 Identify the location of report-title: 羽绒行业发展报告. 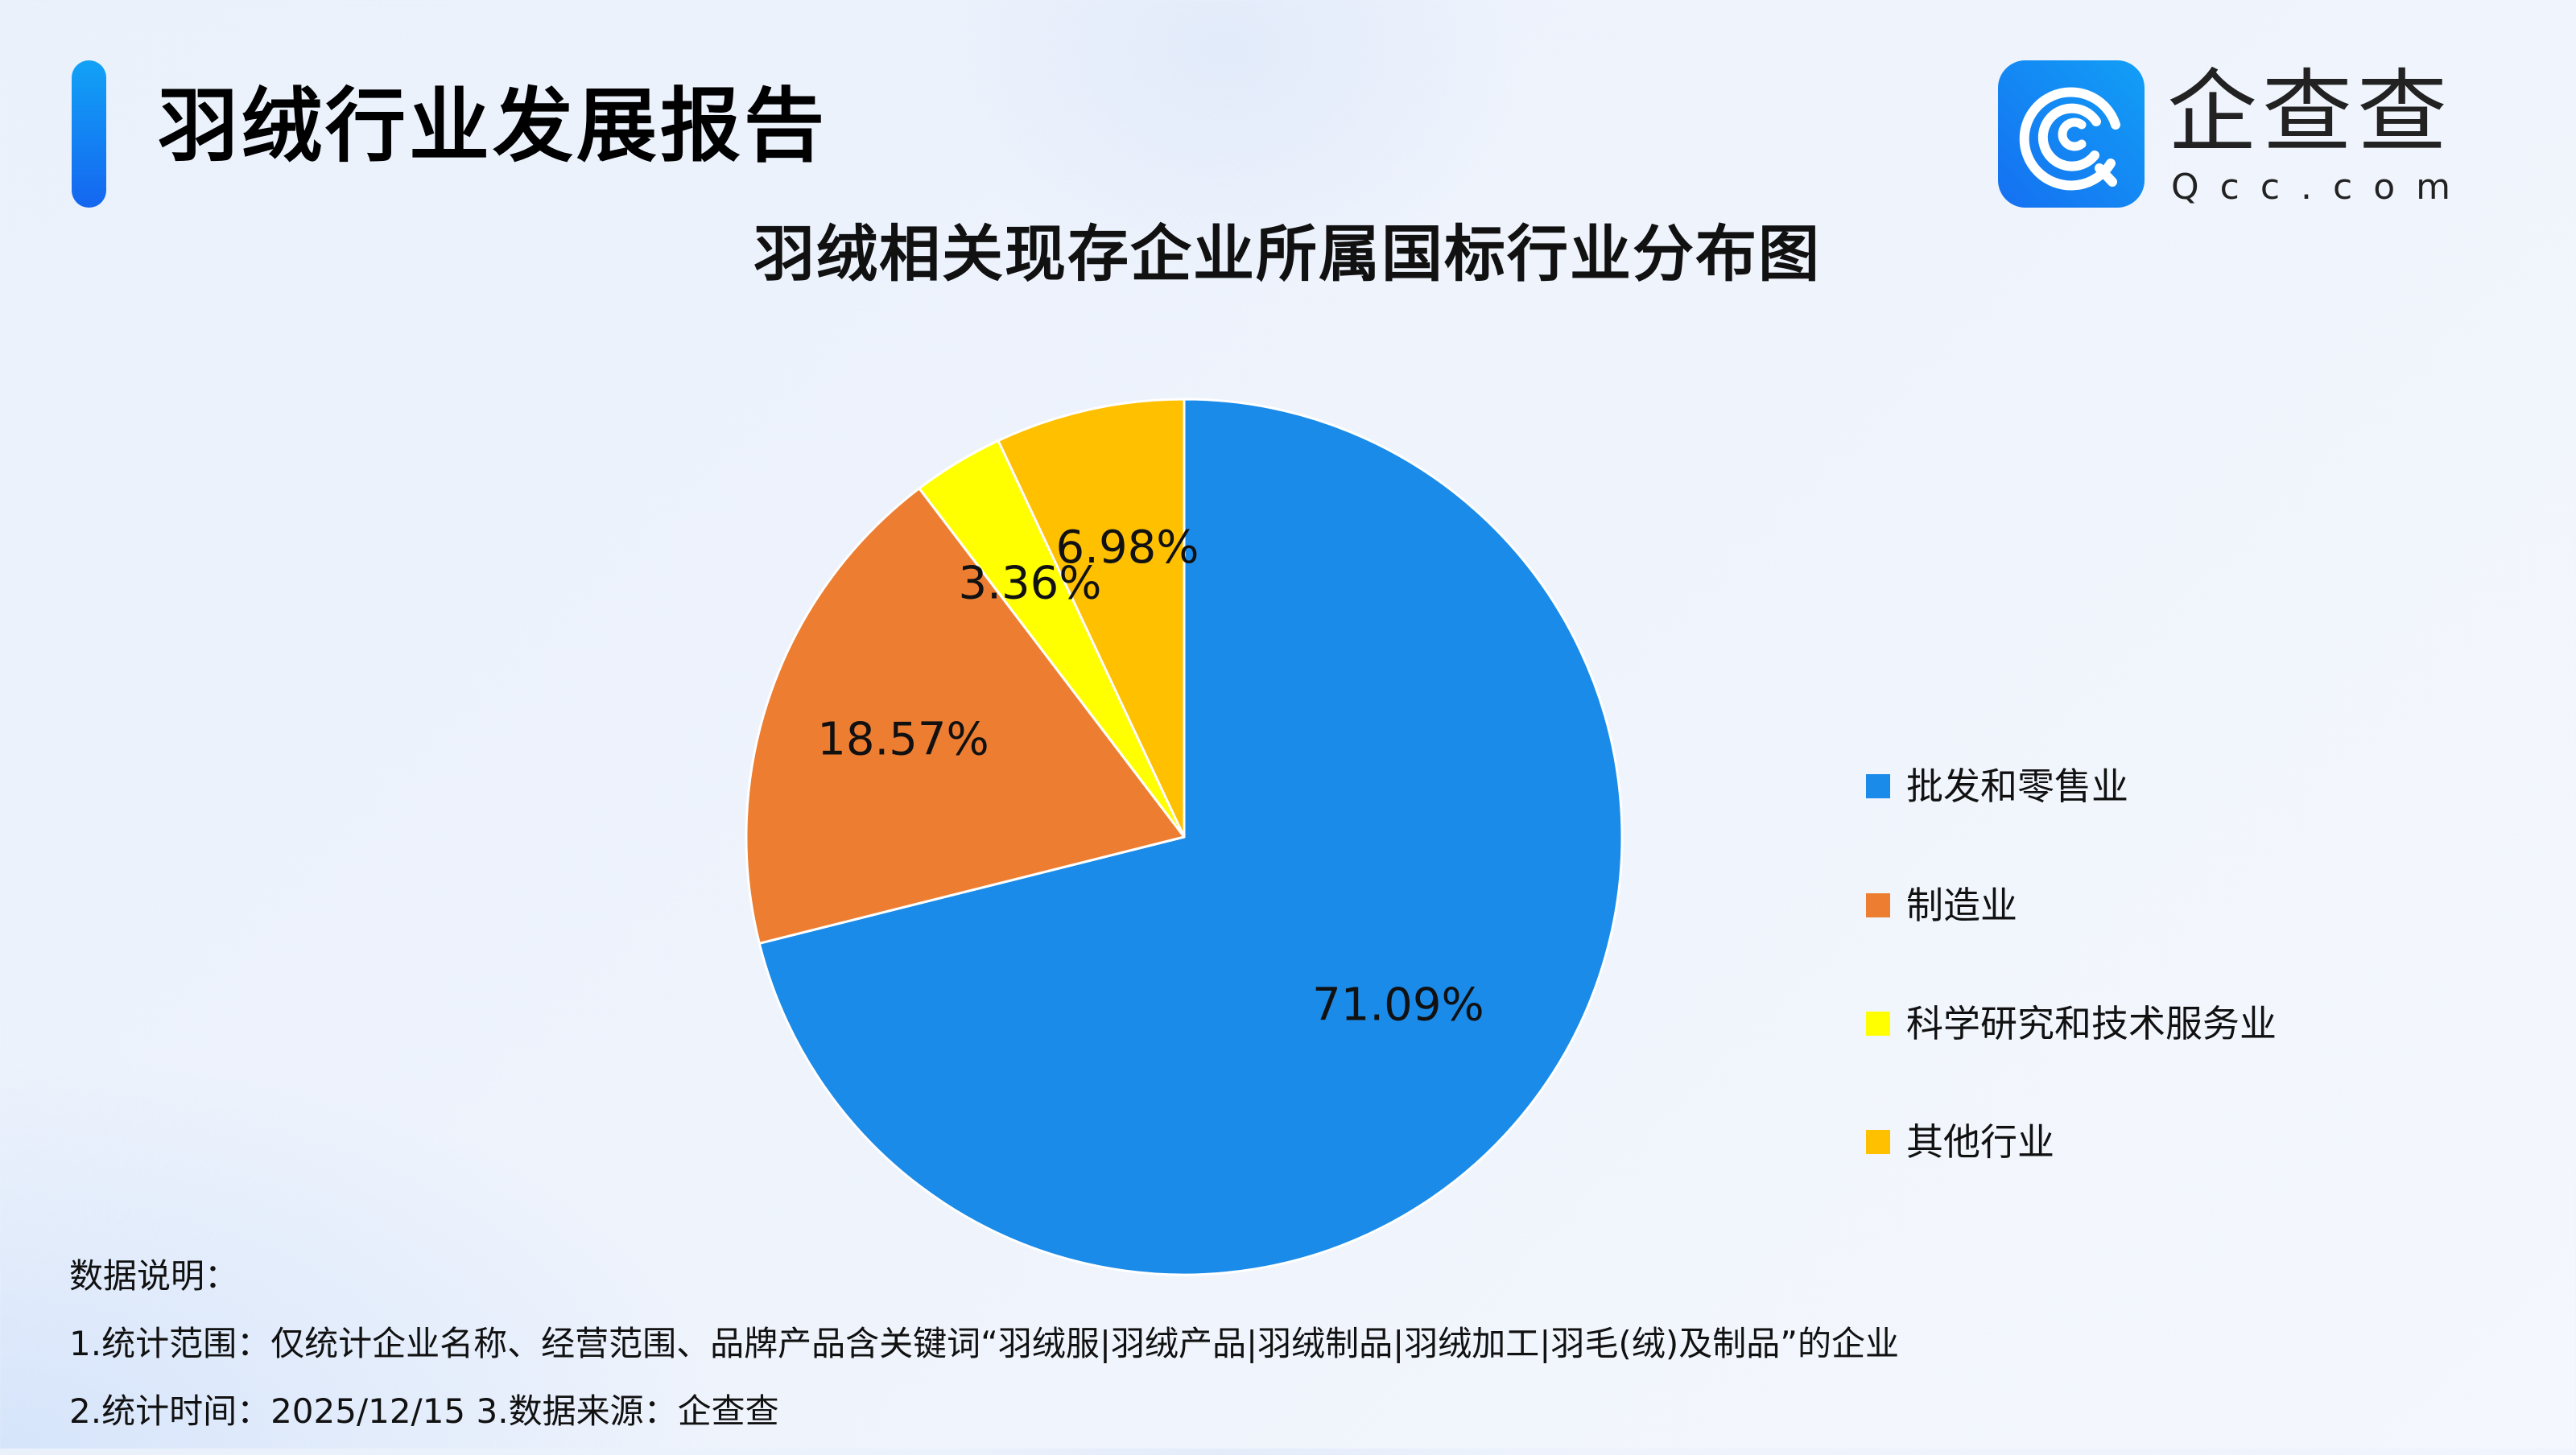
(493, 126).